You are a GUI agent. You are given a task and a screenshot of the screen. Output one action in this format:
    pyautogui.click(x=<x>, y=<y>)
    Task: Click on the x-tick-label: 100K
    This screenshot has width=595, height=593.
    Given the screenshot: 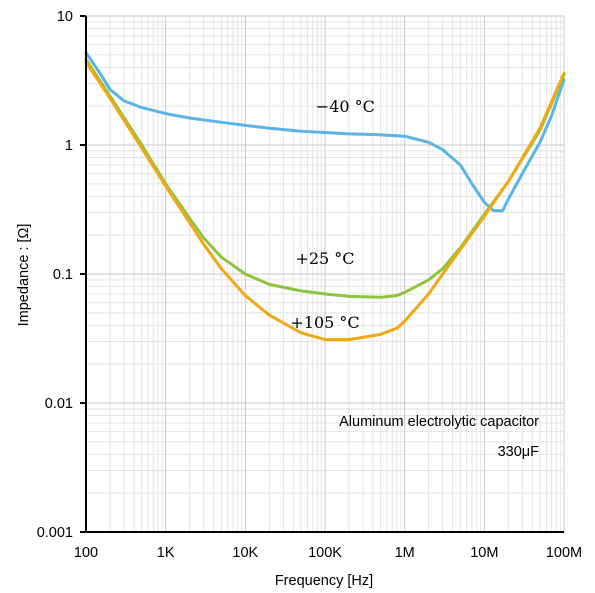 What is the action you would take?
    pyautogui.click(x=325, y=553)
    